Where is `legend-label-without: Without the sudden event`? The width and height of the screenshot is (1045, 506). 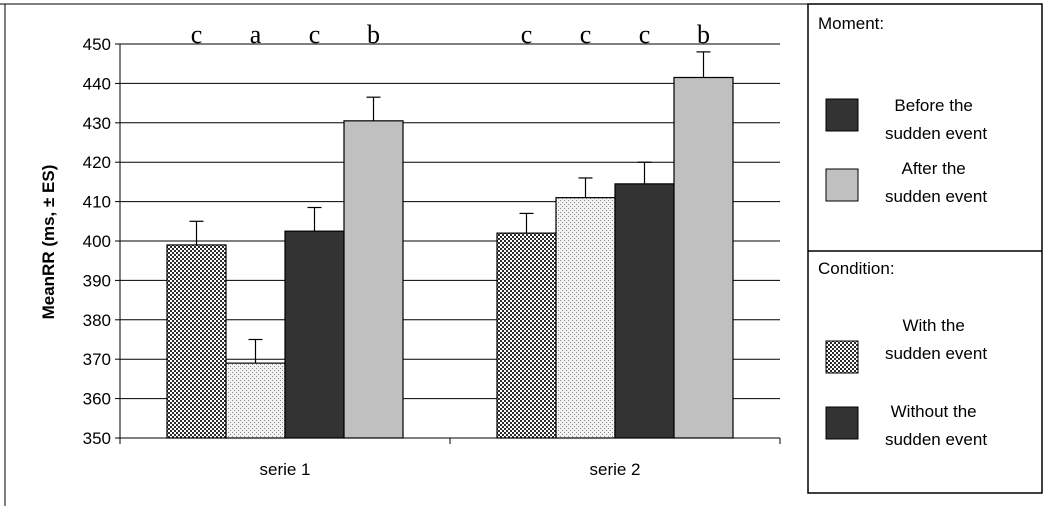
legend-label-without: Without the sudden event is located at coordinates (936, 425).